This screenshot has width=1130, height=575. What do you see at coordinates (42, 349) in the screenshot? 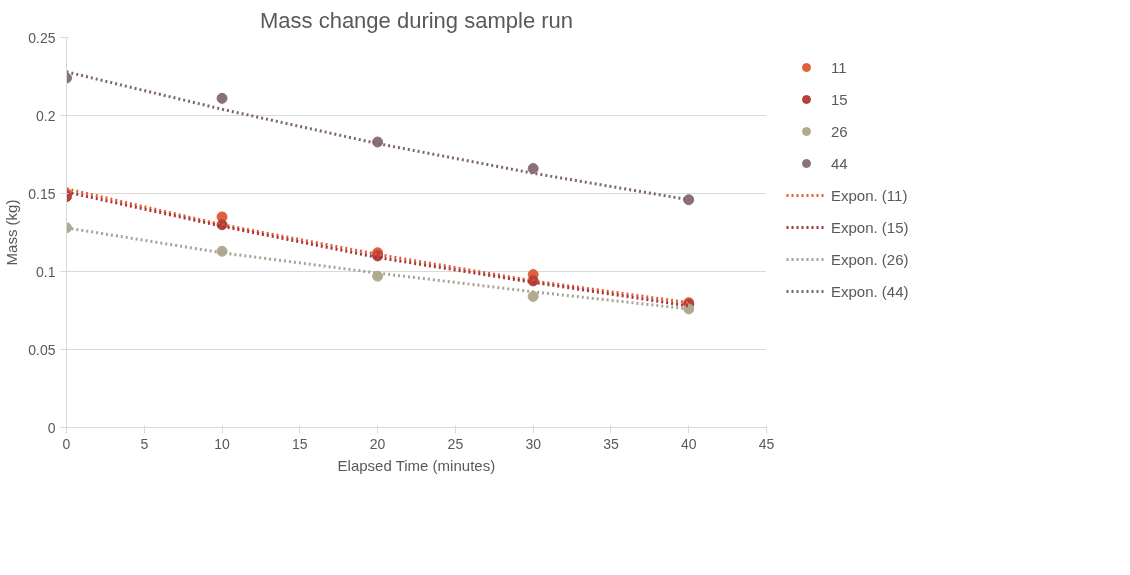
I see `y-tick-label: 0.05` at bounding box center [42, 349].